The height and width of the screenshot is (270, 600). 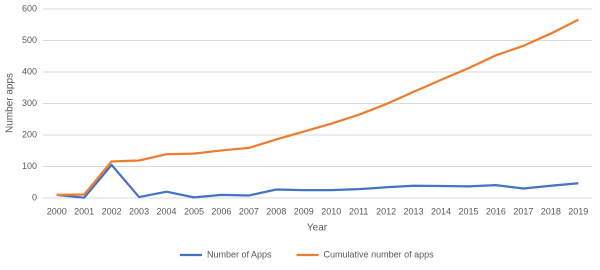 I want to click on x-axis-label: Year, so click(x=317, y=228).